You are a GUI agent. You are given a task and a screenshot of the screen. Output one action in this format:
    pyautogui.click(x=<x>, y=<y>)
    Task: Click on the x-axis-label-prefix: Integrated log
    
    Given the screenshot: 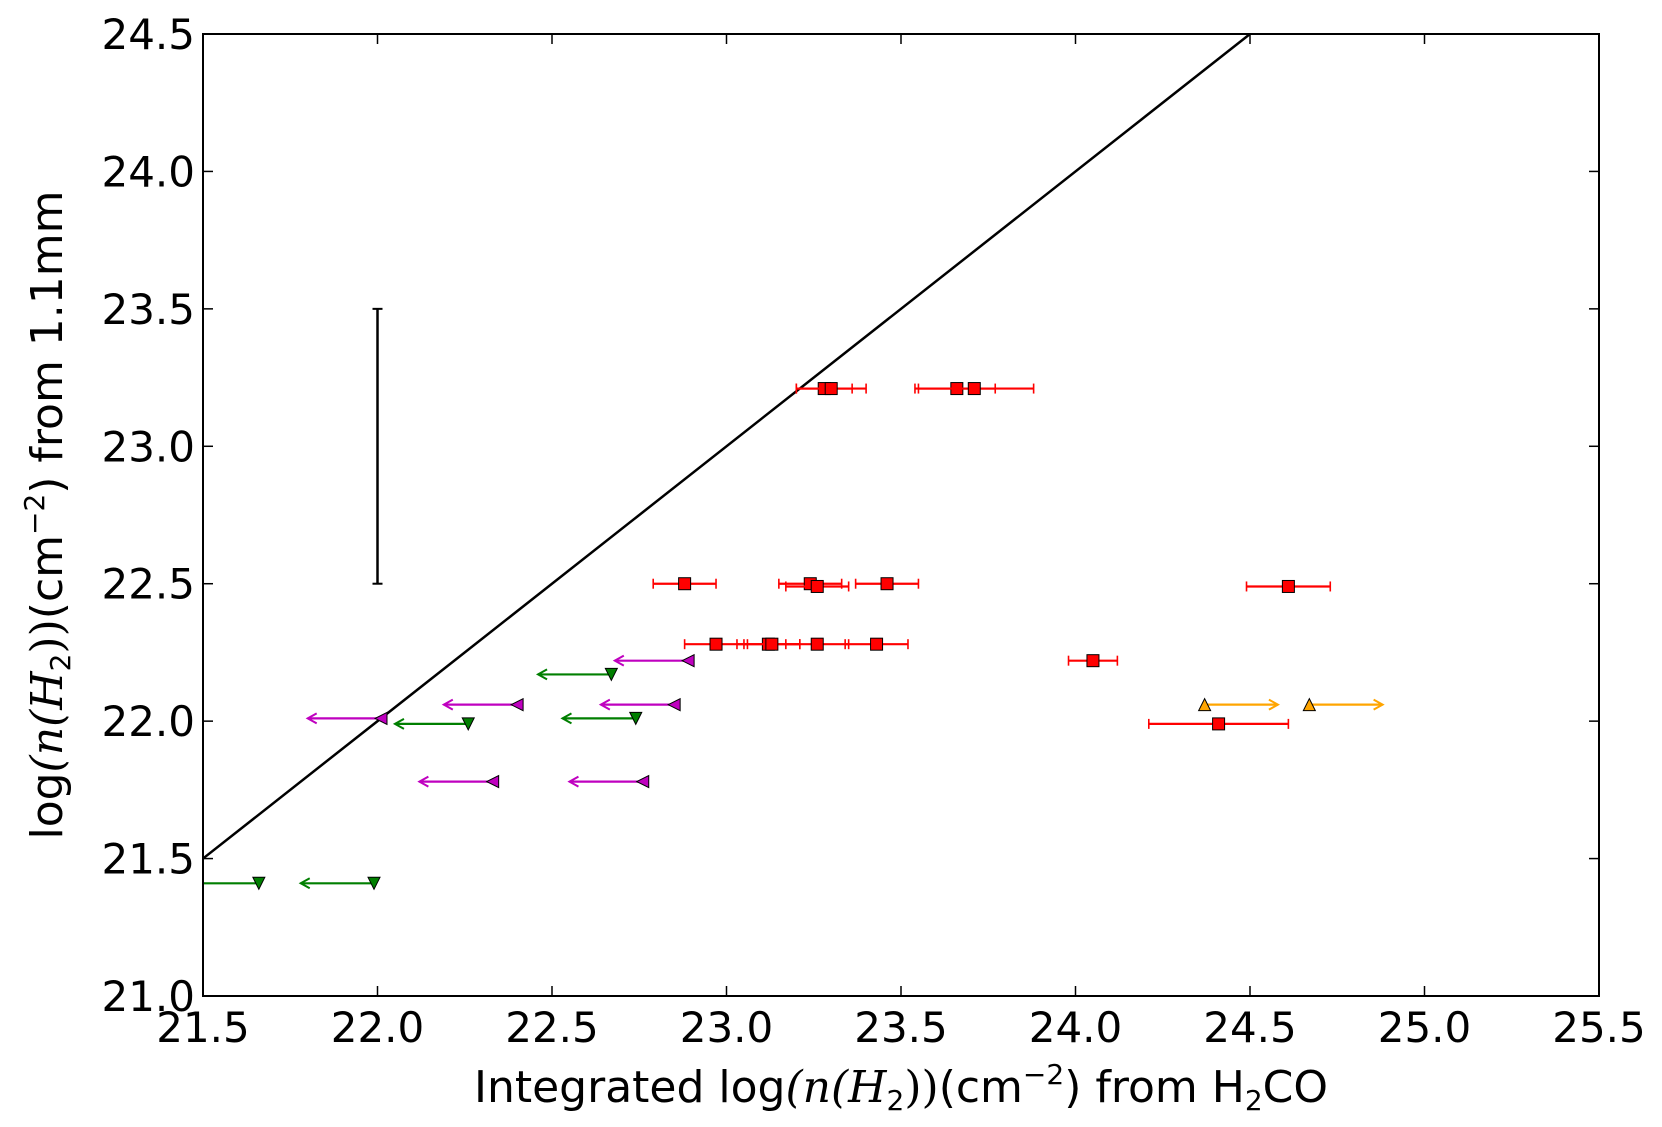 What is the action you would take?
    pyautogui.click(x=629, y=1087)
    